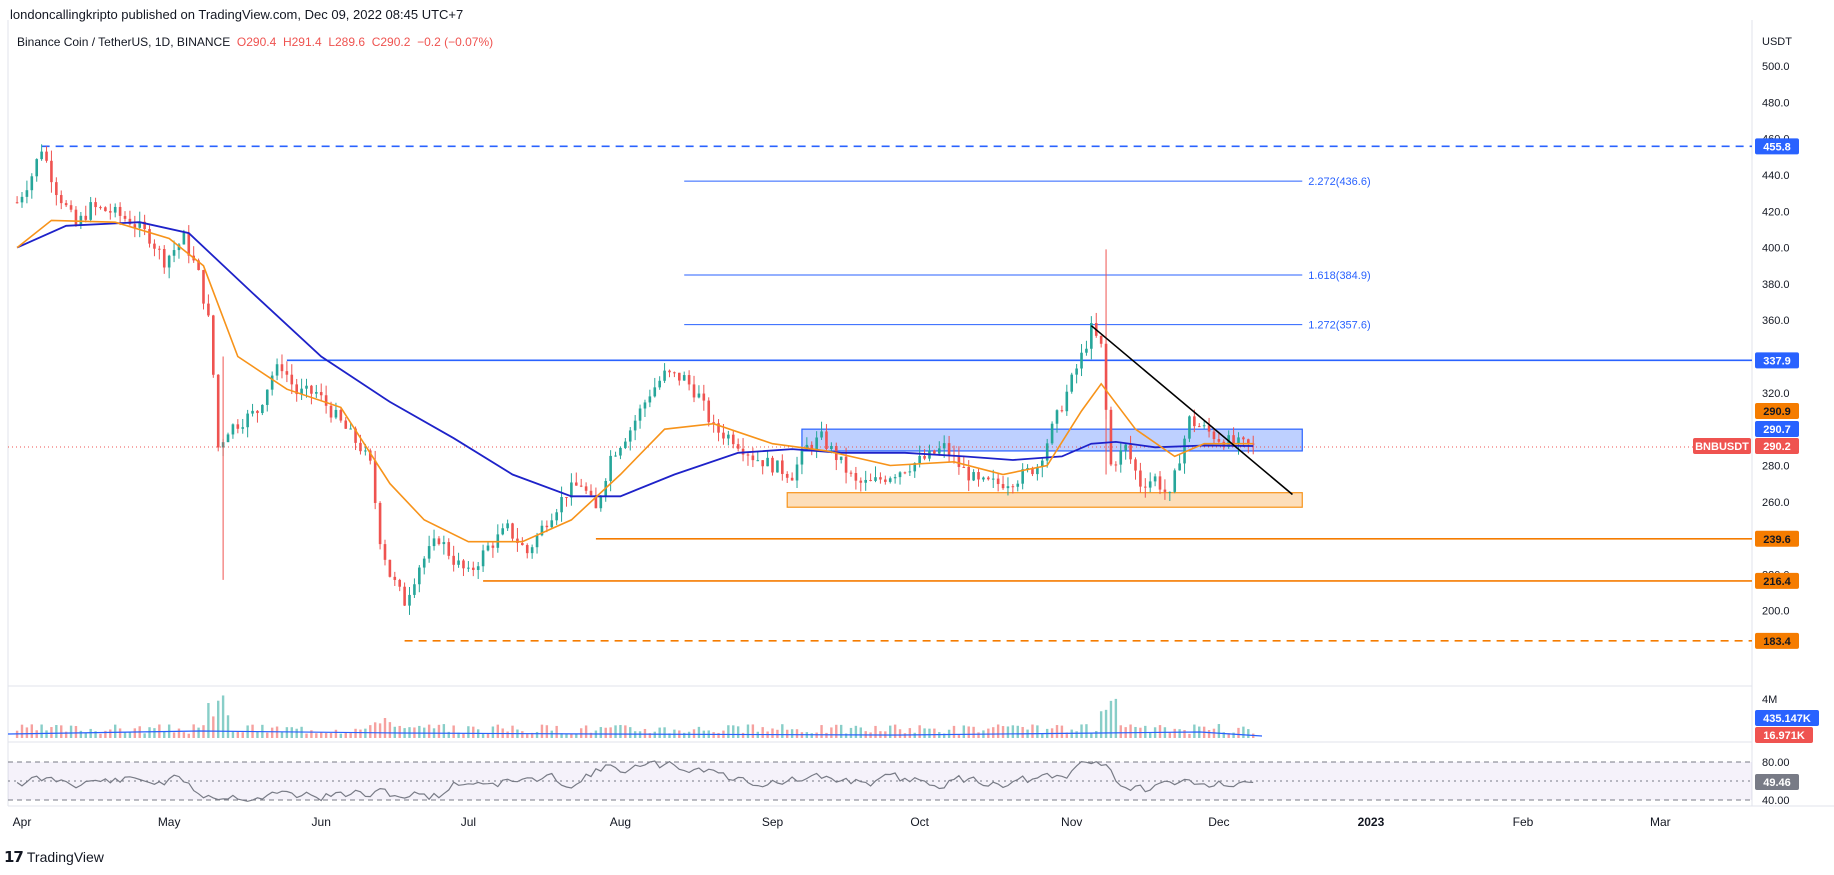 The image size is (1834, 875). I want to click on y-tick-label: 340.0, so click(1776, 358).